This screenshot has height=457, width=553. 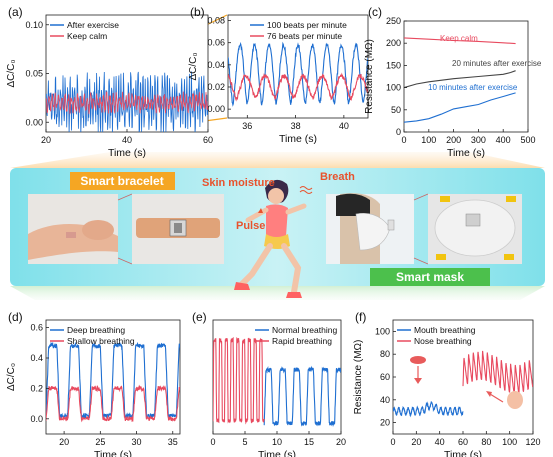 What do you see at coordinates (238, 183) in the screenshot?
I see `skin-moisture-label: Skin moisture` at bounding box center [238, 183].